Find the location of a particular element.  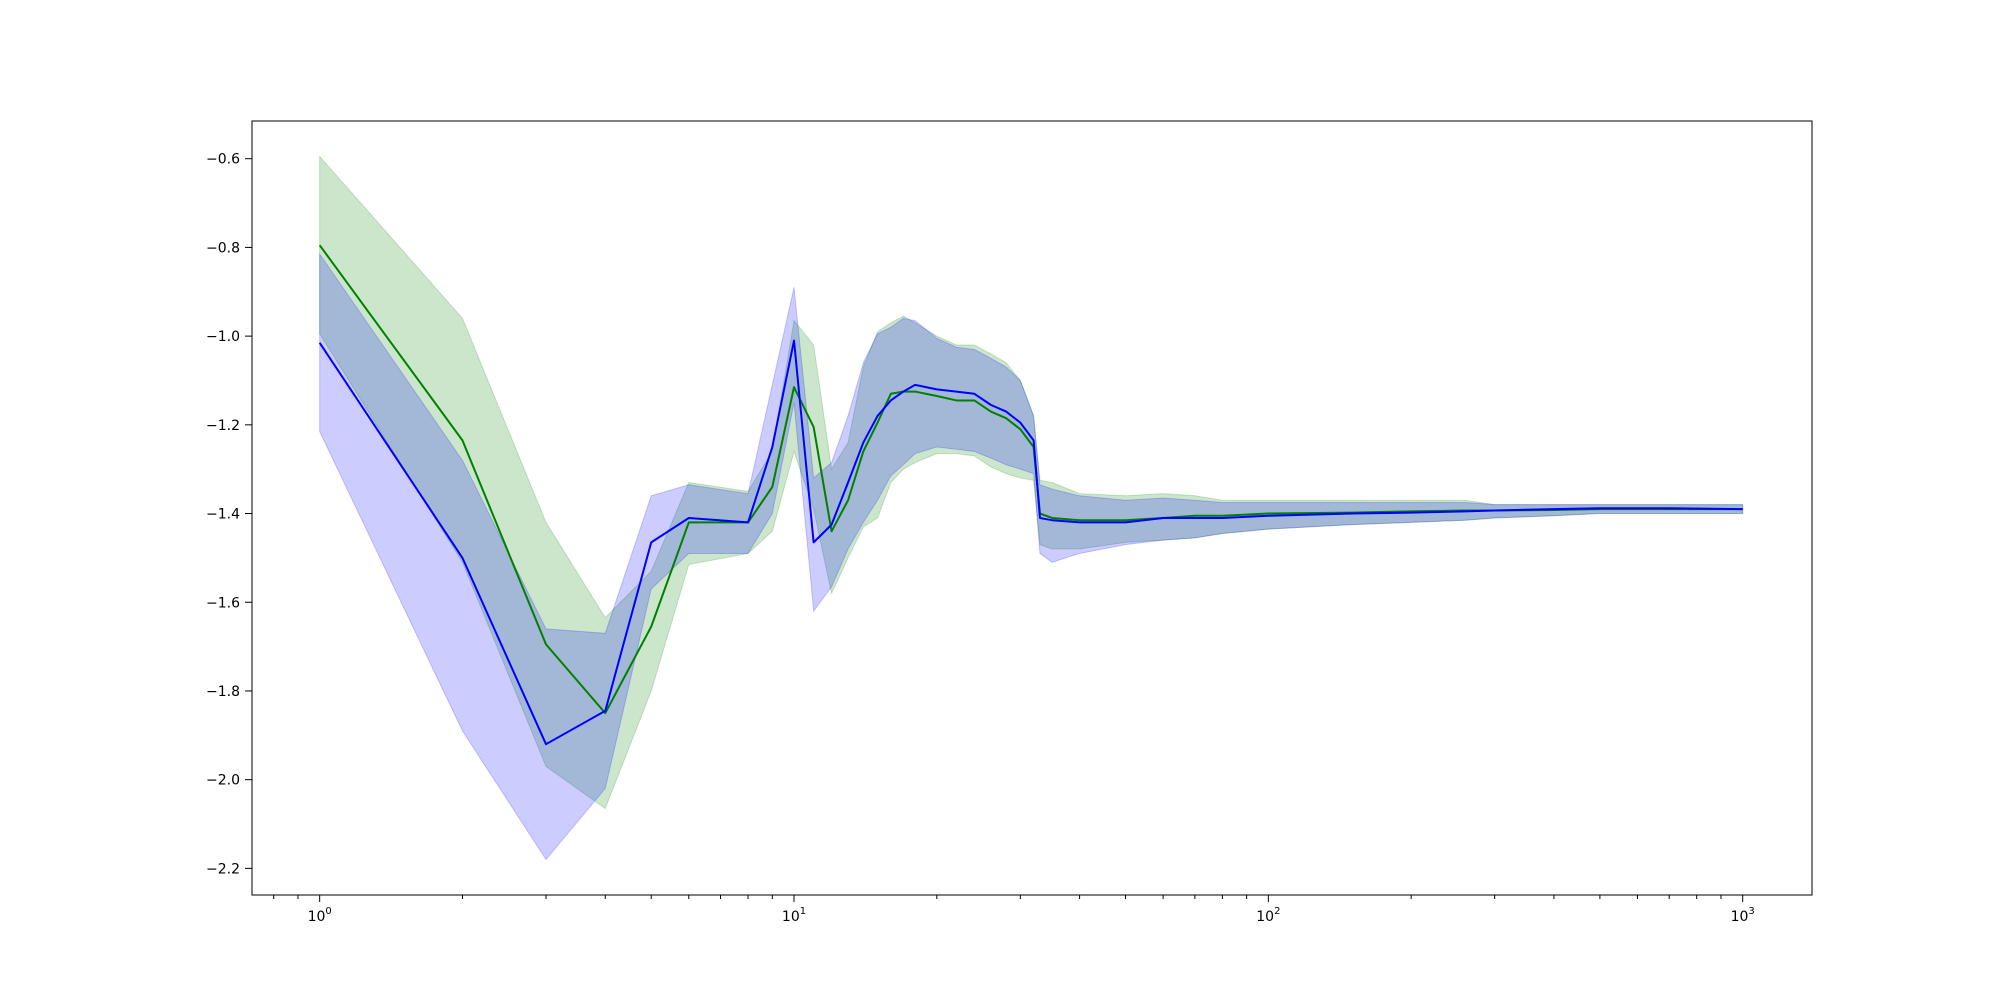

x-tick-label: 10³ is located at coordinates (1743, 915).